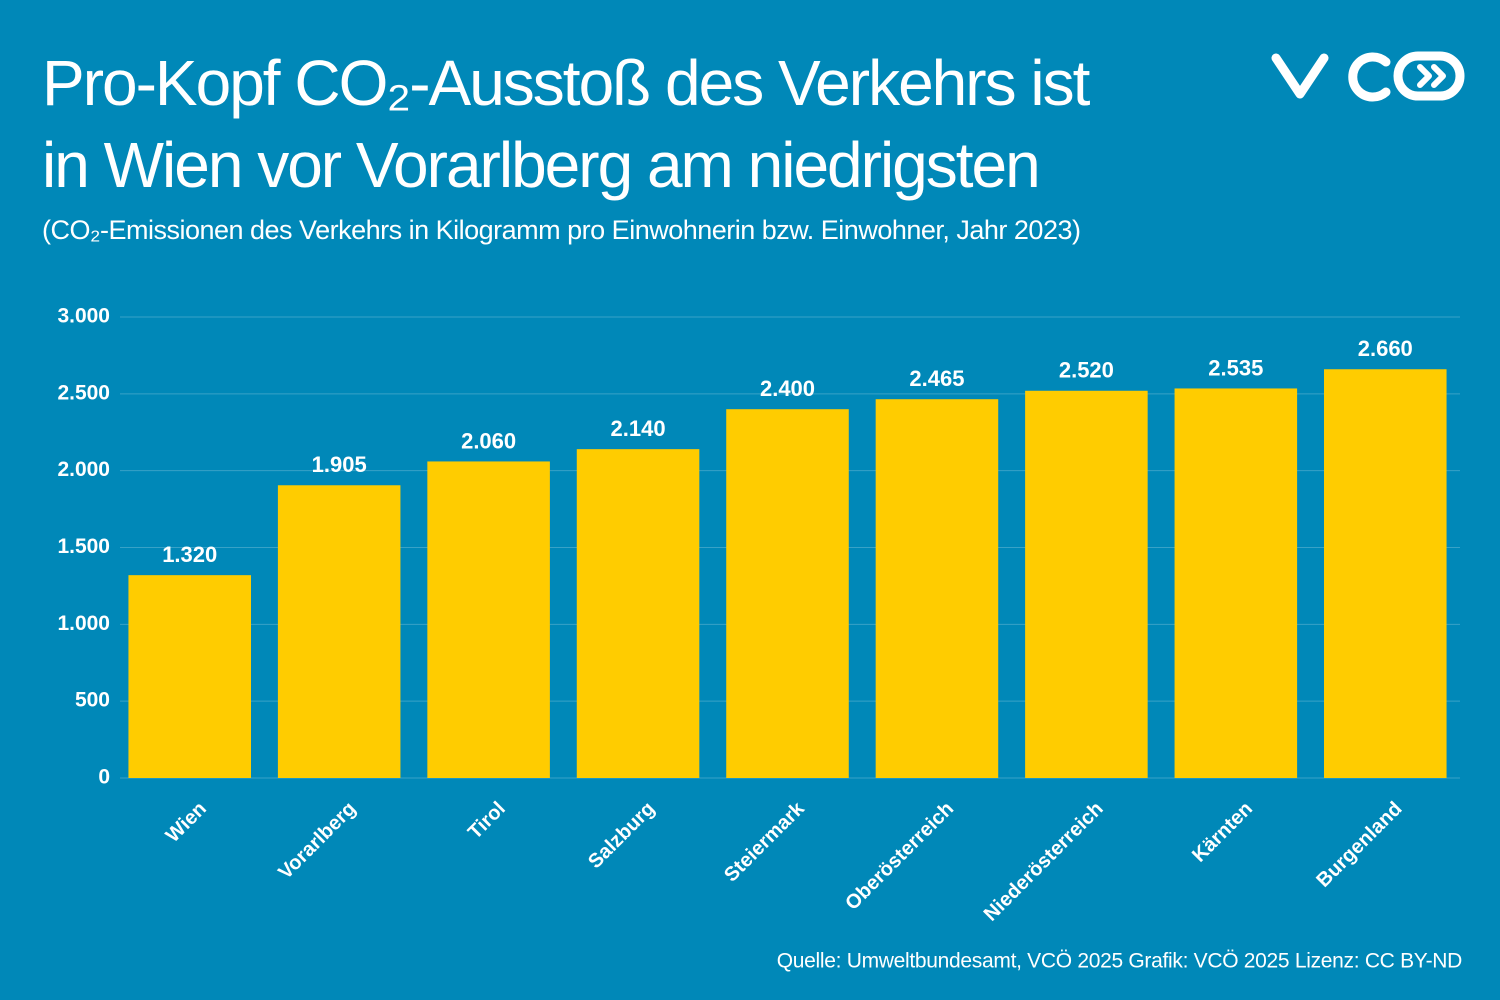 The image size is (1500, 1000). Describe the element at coordinates (1385, 348) in the screenshot. I see `value-label: 2.660` at that location.